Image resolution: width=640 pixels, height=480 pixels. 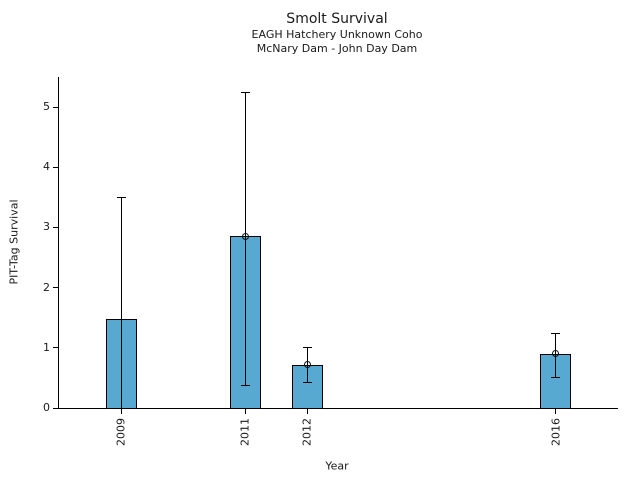 What do you see at coordinates (556, 432) in the screenshot?
I see `x-tick-label: 2016` at bounding box center [556, 432].